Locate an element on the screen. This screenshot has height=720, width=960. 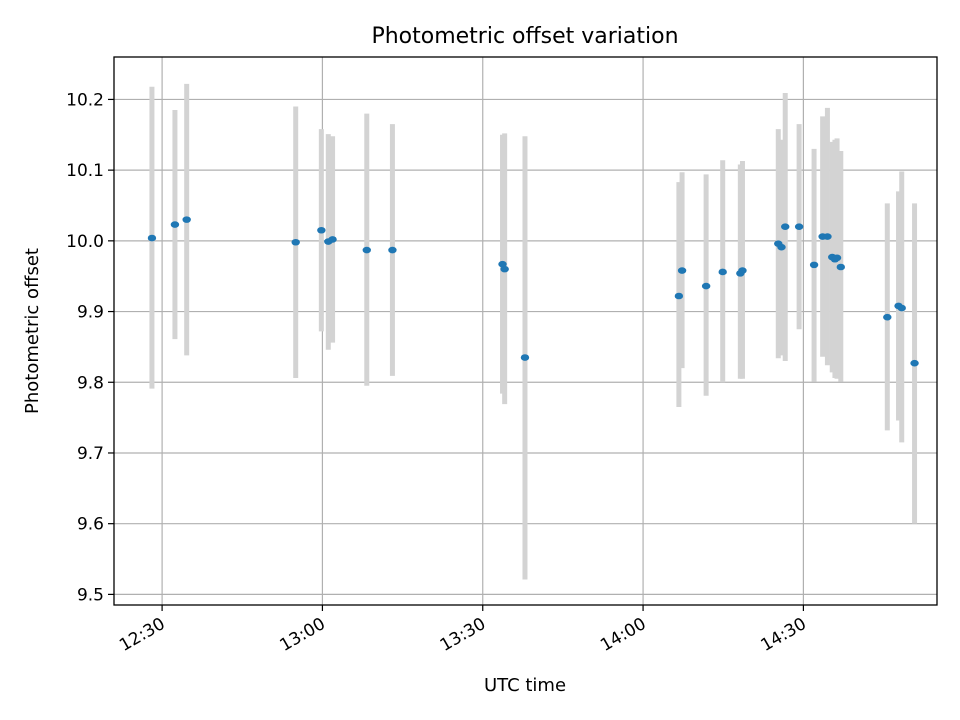
x-tick-label: 12:30 is located at coordinates (142, 635).